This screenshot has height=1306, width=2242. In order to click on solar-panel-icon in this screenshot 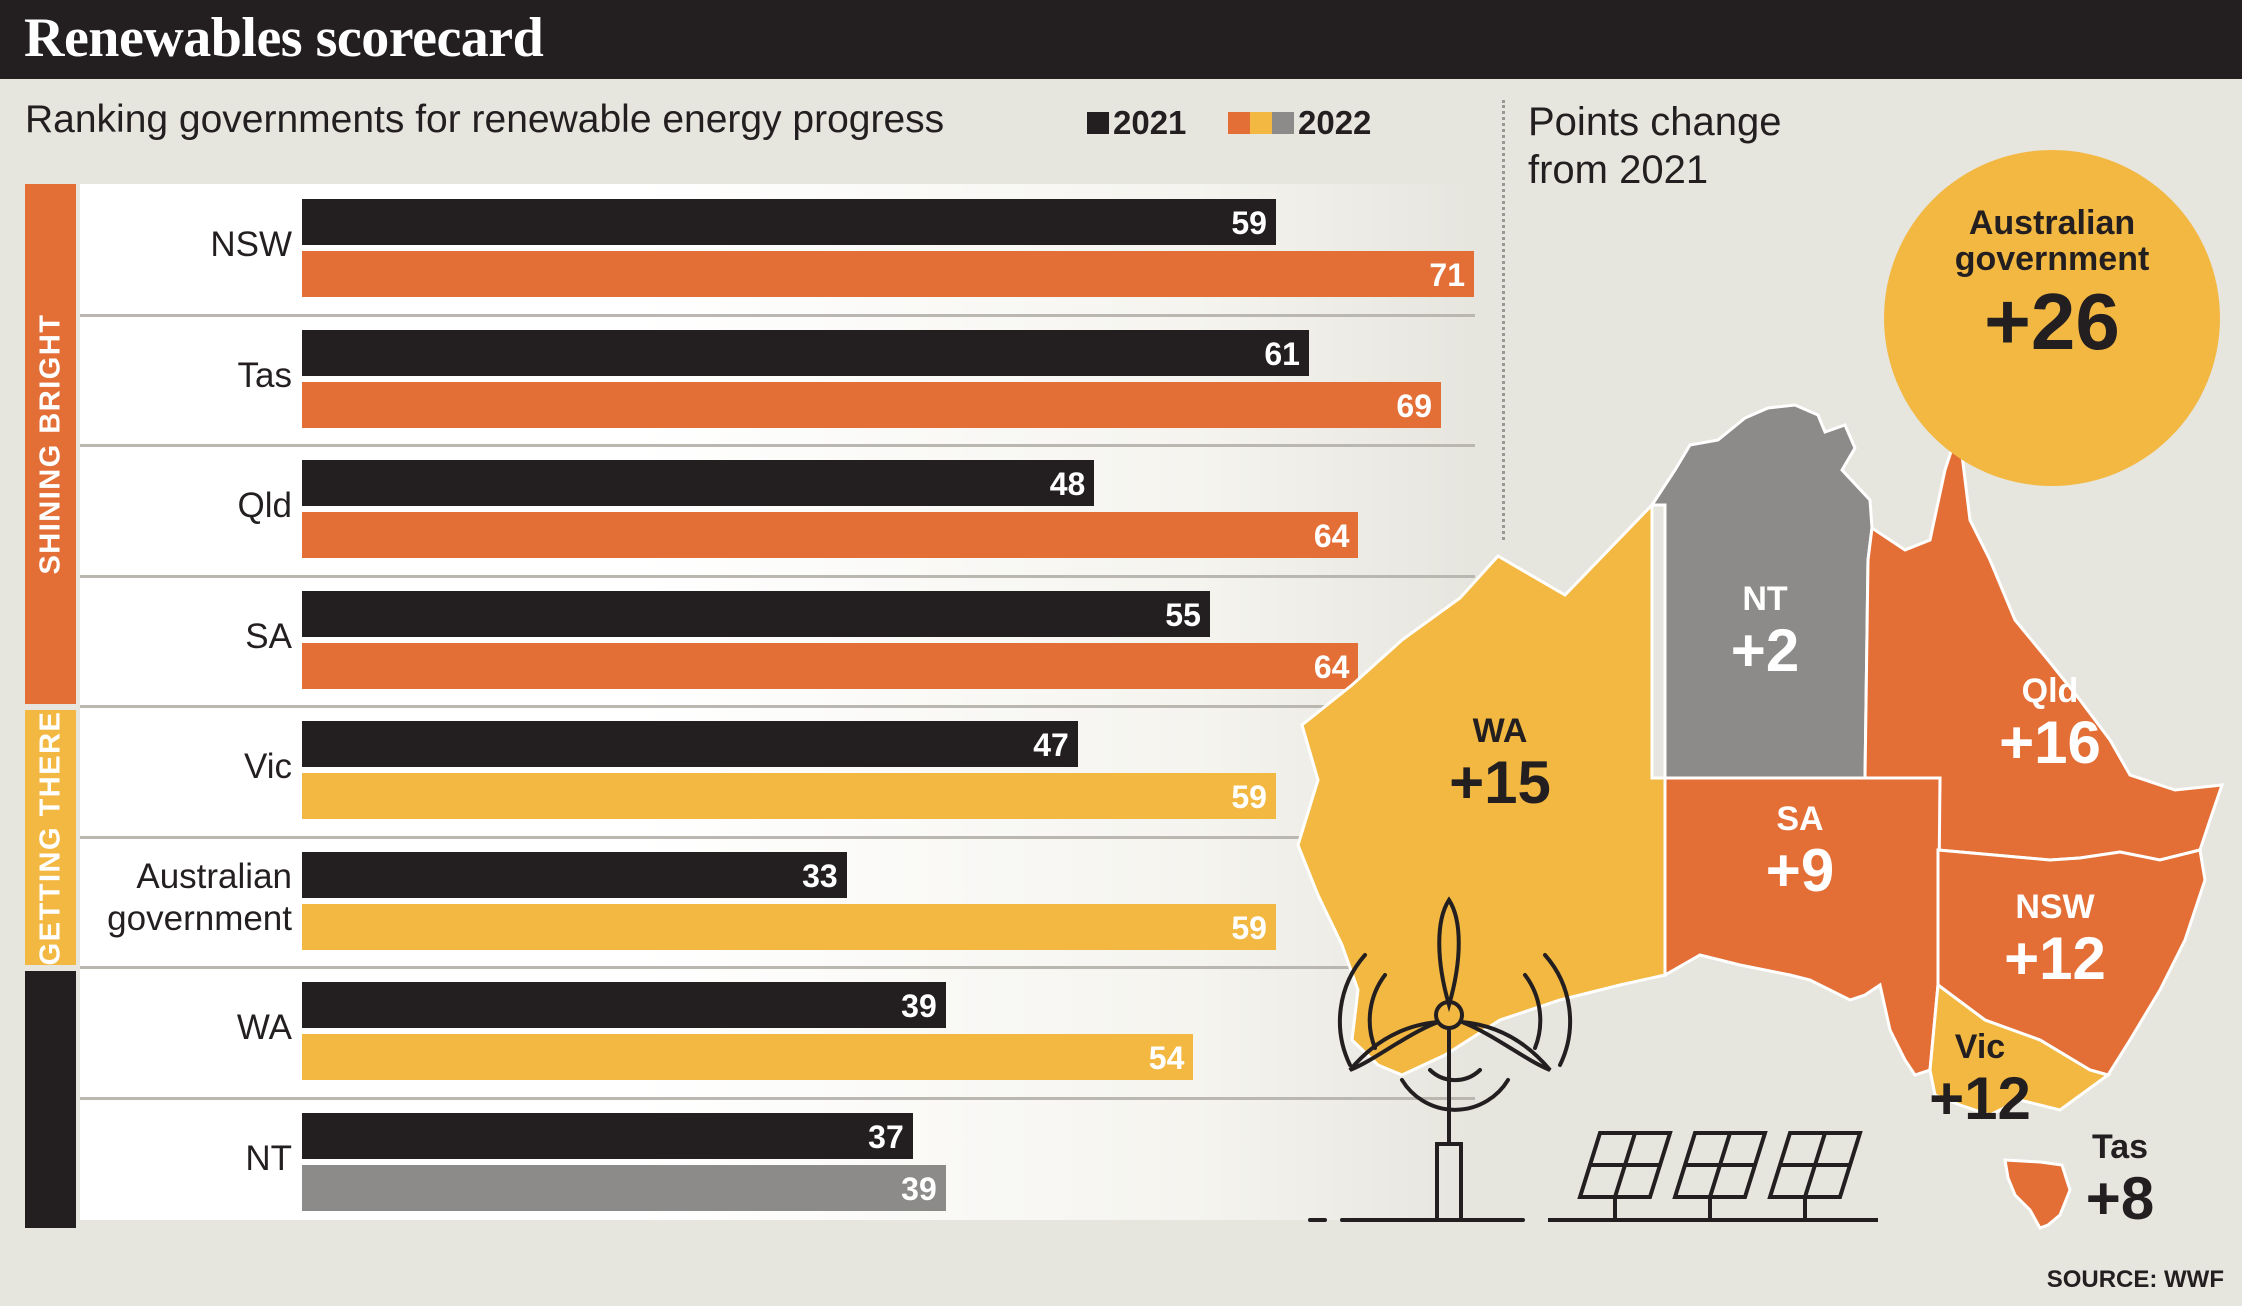, I will do `click(1713, 1176)`.